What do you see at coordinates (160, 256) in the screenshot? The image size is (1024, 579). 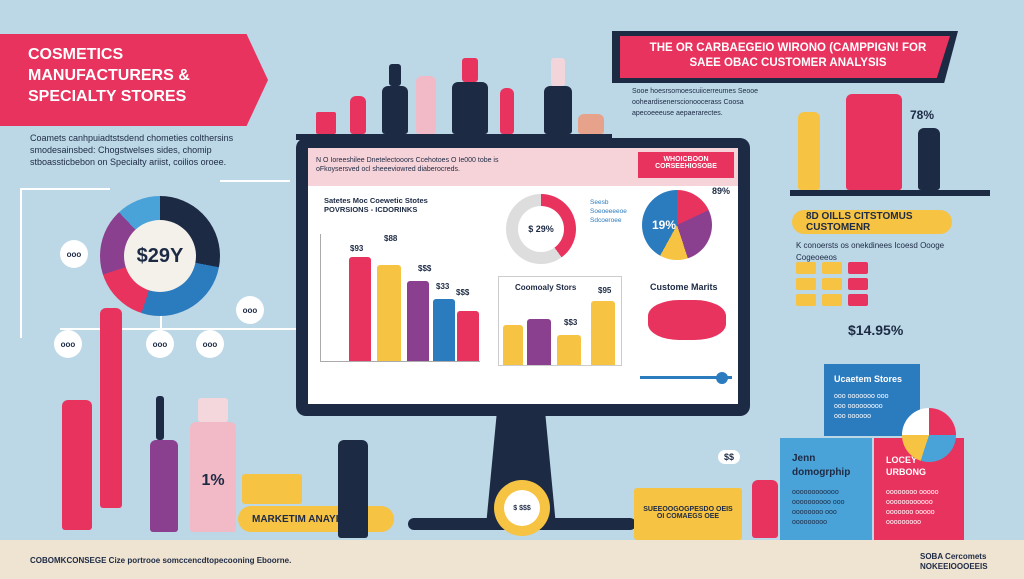 I see `donut-value: $29Y` at bounding box center [160, 256].